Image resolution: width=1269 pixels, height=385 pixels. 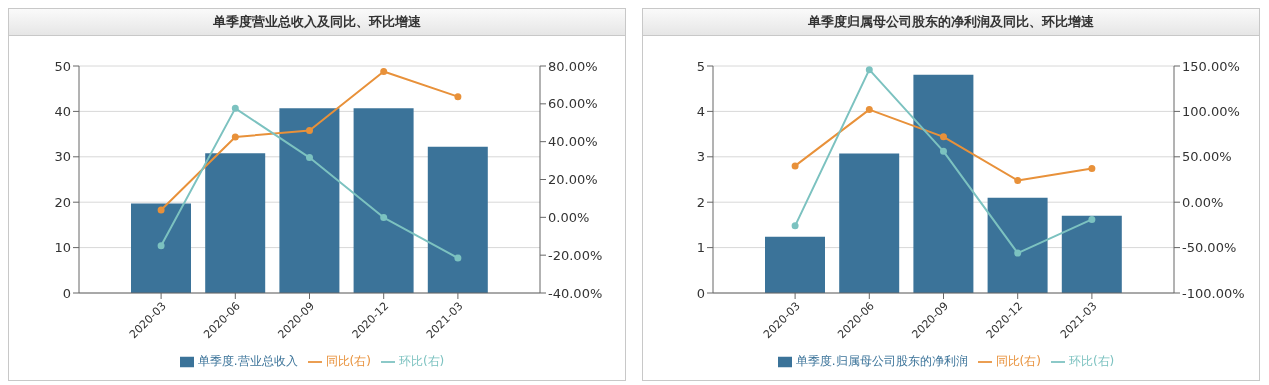 I want to click on y2-tick-label: 60.00%, so click(x=573, y=104).